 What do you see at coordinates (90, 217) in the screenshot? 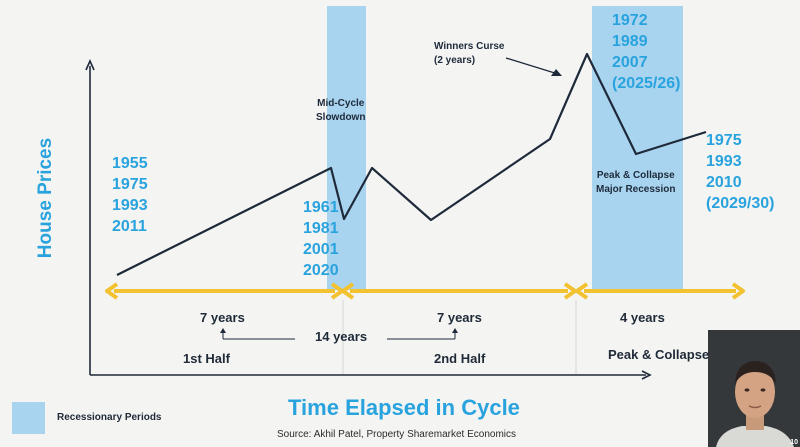
I see `y-axis` at bounding box center [90, 217].